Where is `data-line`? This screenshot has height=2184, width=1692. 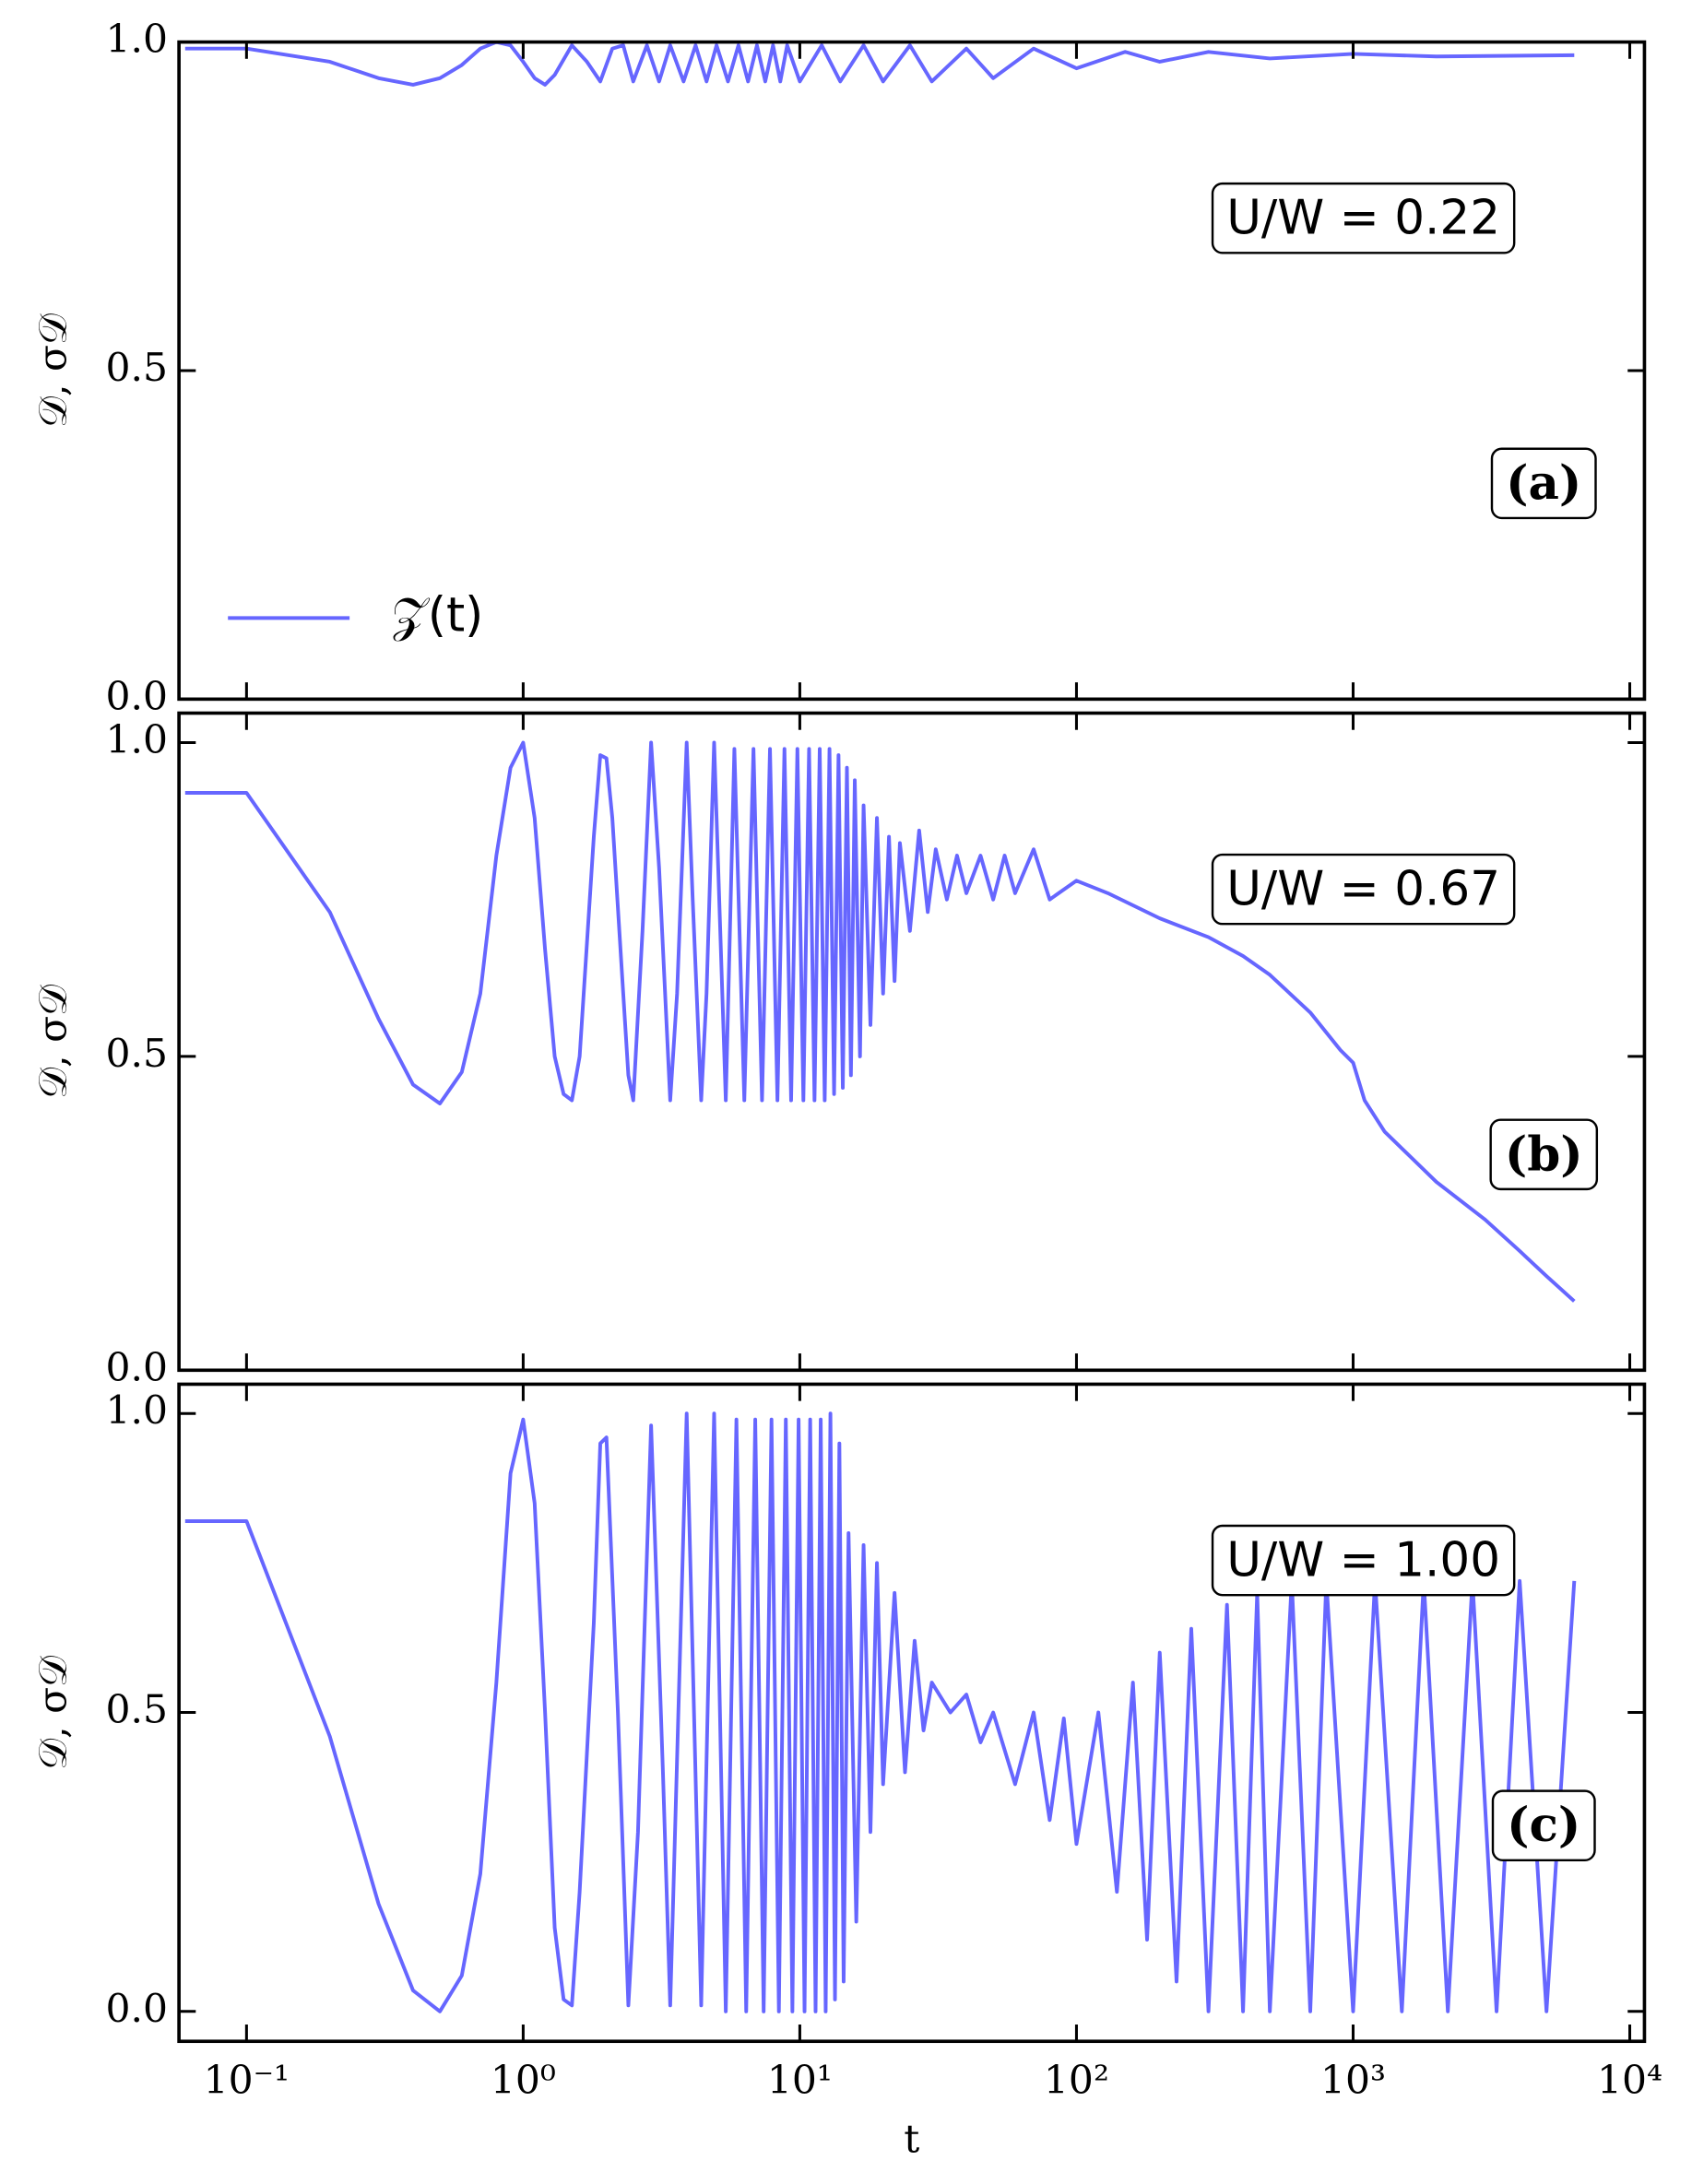 data-line is located at coordinates (879, 64).